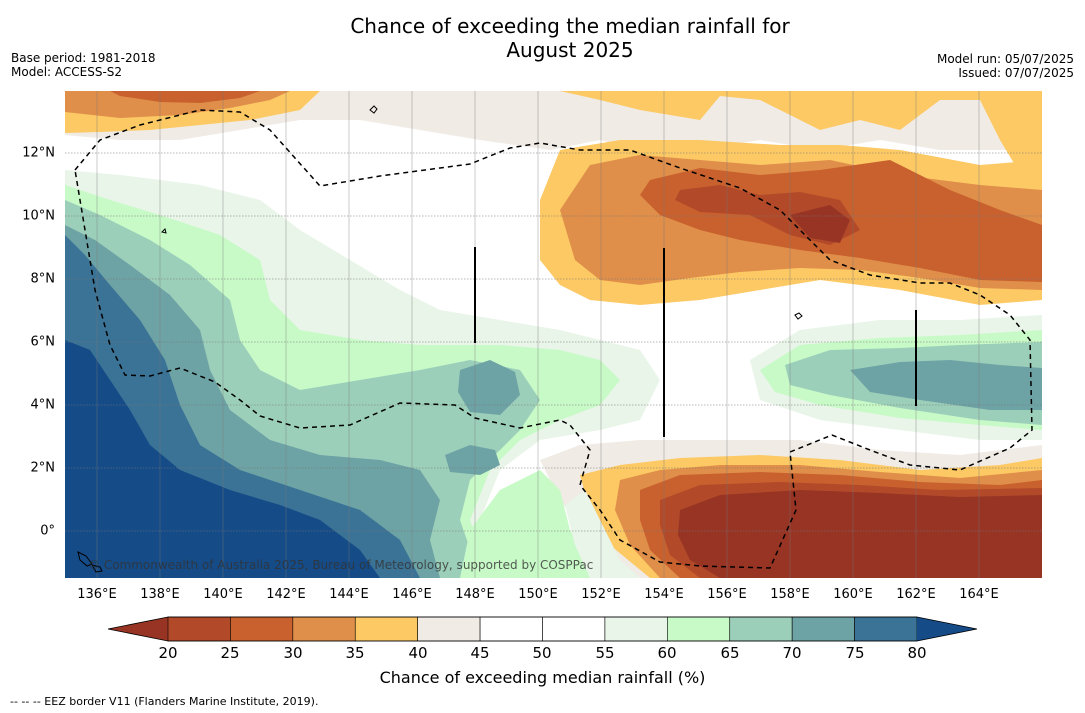 This screenshot has height=713, width=1085. What do you see at coordinates (43, 342) in the screenshot?
I see `y-tick-label: 6°N` at bounding box center [43, 342].